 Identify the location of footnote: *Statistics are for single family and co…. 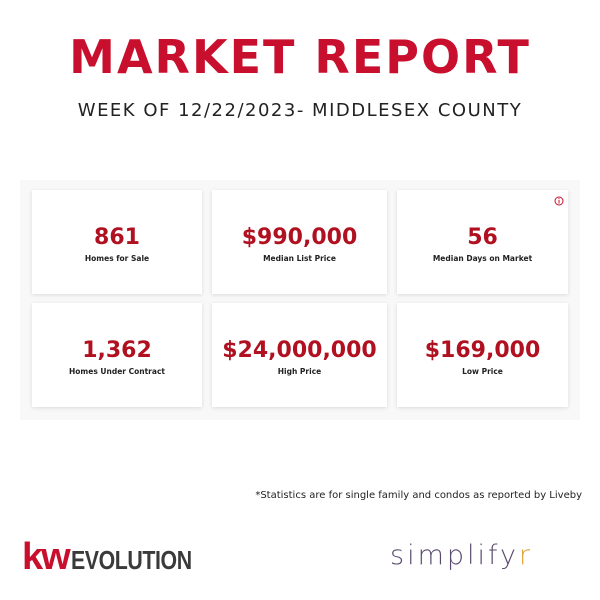
(418, 495).